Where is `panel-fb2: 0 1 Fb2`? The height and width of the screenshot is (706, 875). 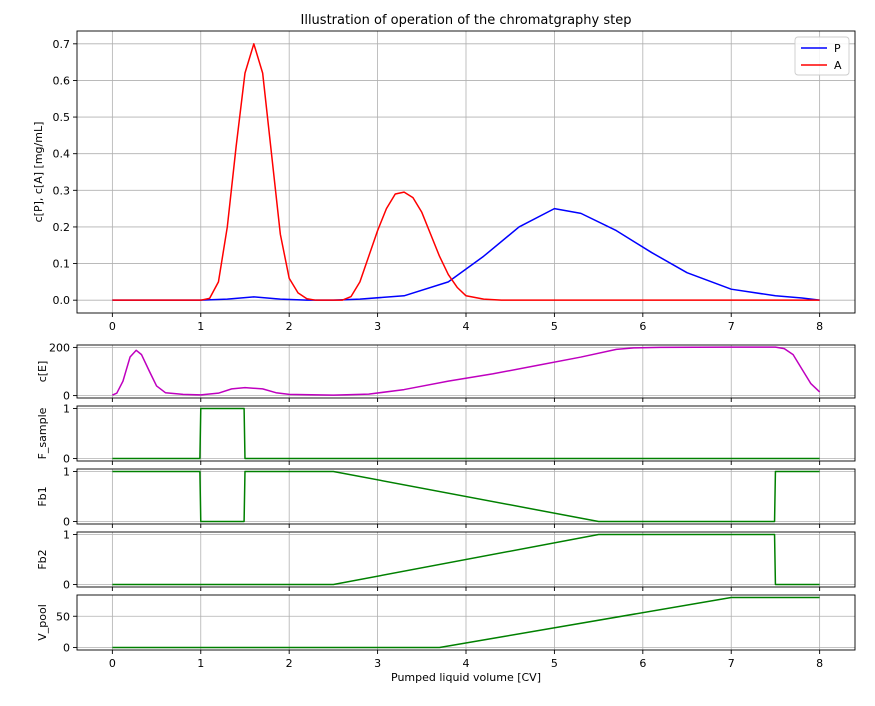 panel-fb2: 0 1 Fb2 is located at coordinates (446, 560).